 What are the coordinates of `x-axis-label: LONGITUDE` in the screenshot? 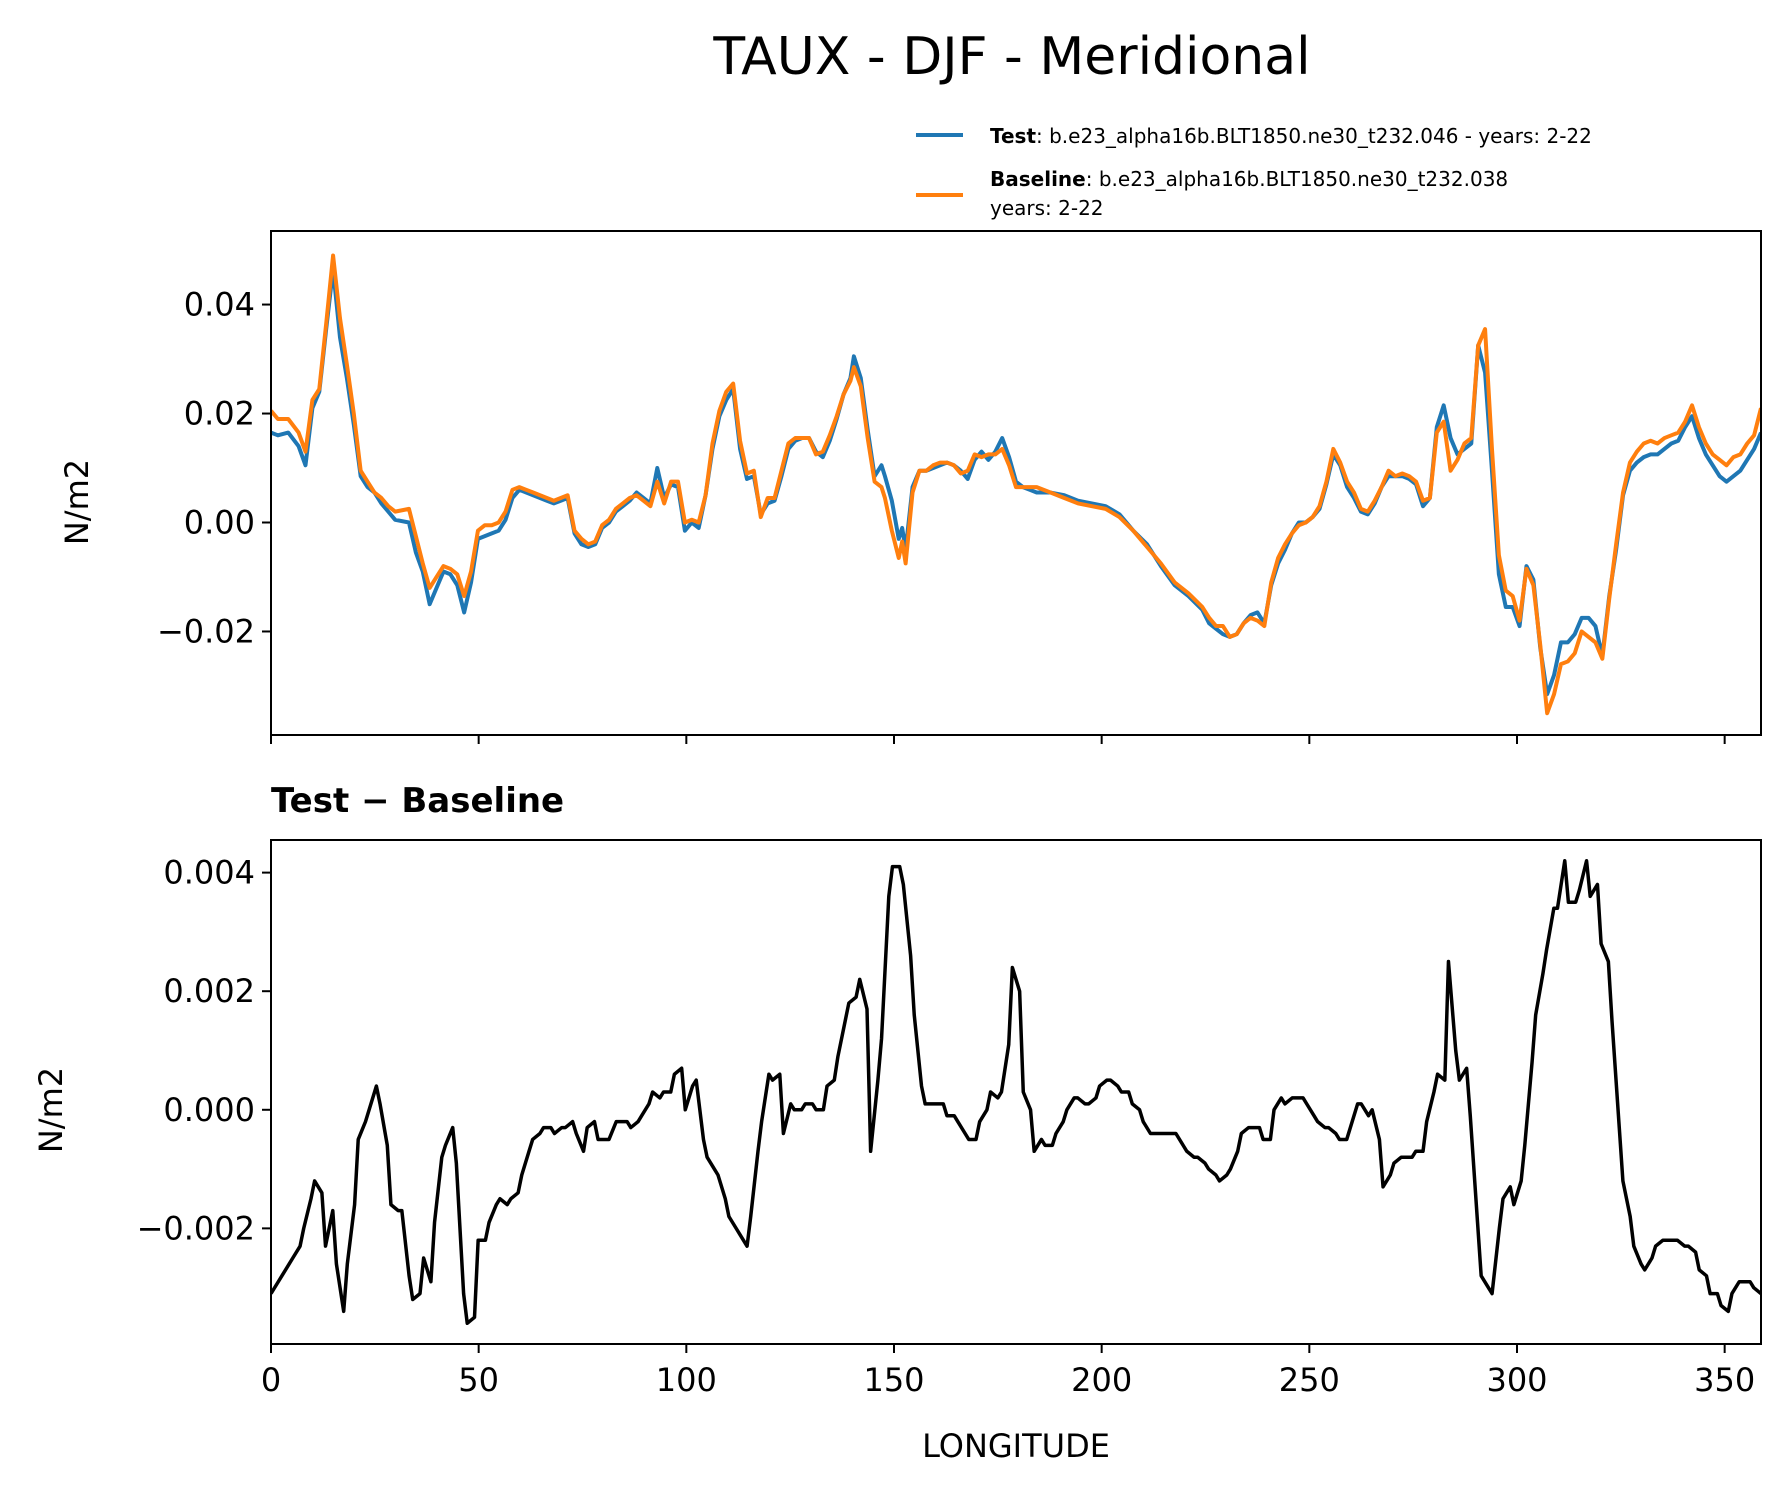 It's located at (1016, 1446).